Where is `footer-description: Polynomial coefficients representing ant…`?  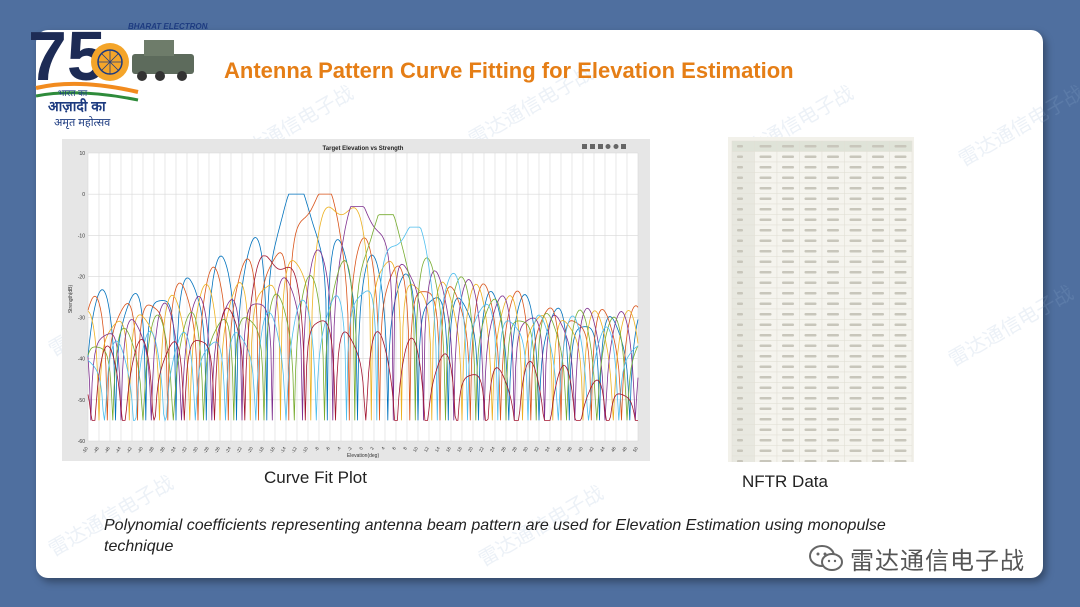
footer-description: Polynomial coefficients representing ant… is located at coordinates (495, 536).